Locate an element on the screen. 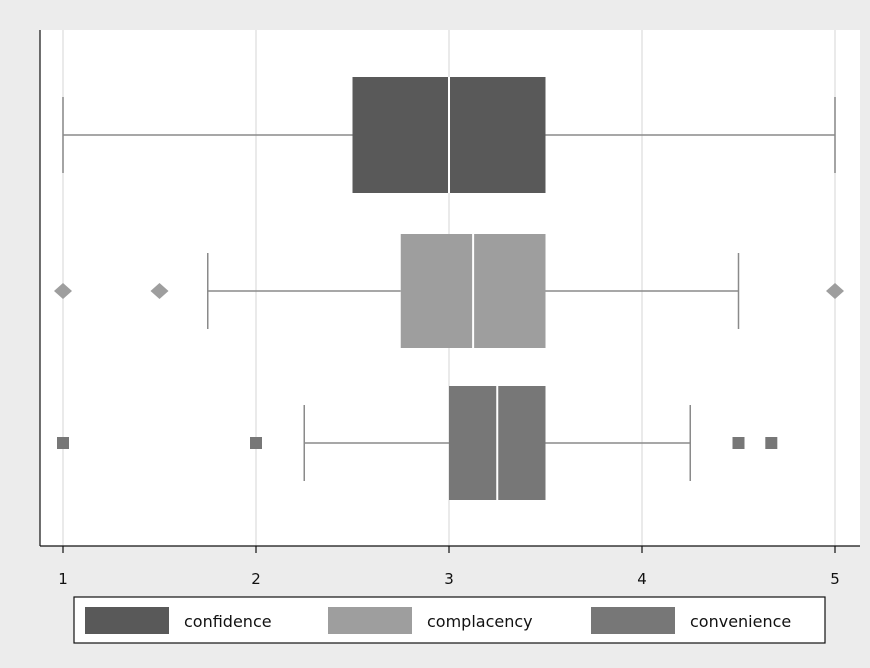 Image resolution: width=870 pixels, height=668 pixels. box-convenience is located at coordinates (417, 443).